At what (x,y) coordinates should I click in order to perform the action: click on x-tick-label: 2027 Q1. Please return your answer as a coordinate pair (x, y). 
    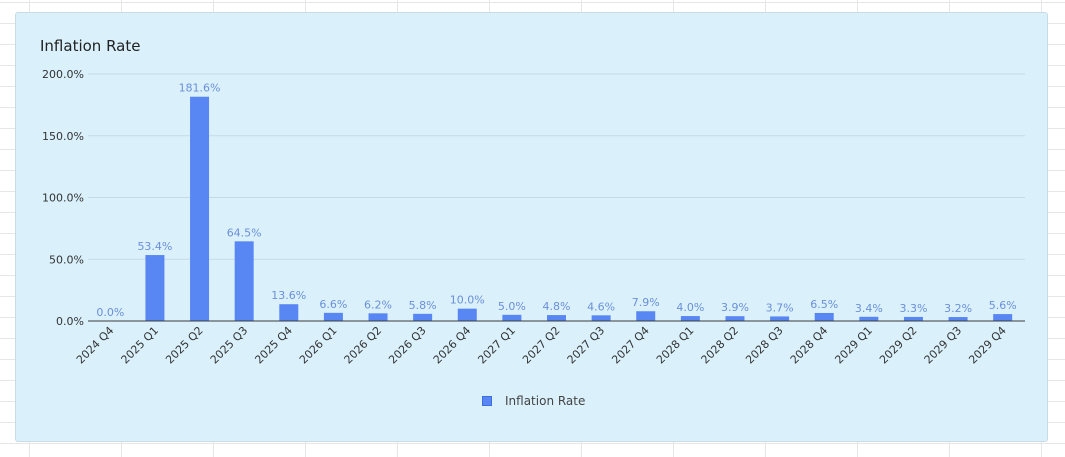
    Looking at the image, I should click on (496, 345).